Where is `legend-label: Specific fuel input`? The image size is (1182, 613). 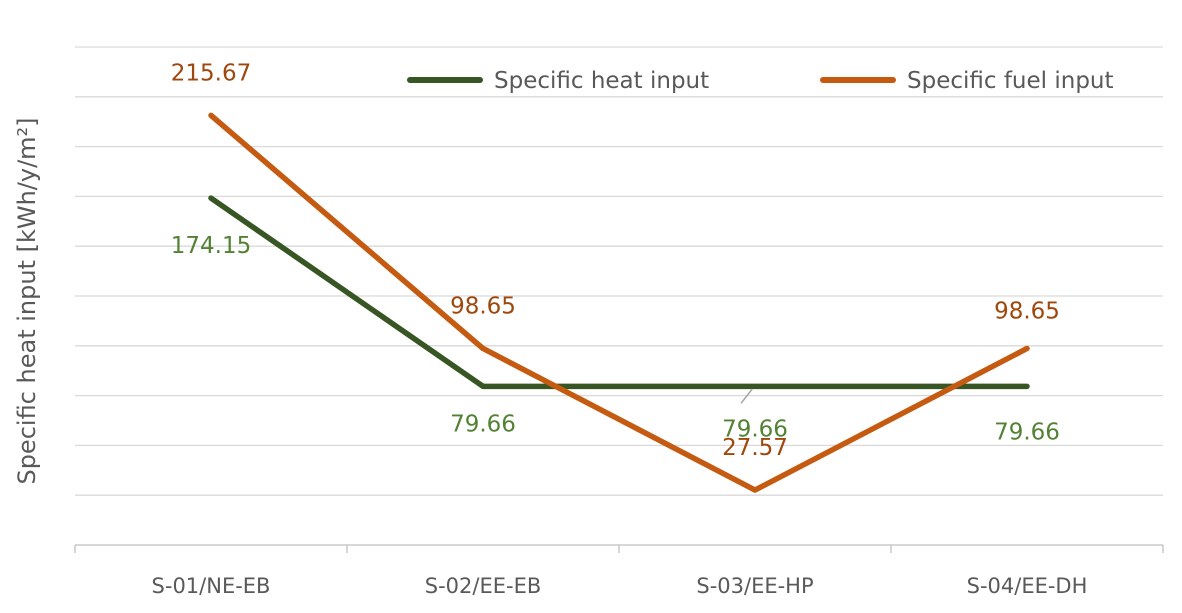
legend-label: Specific fuel input is located at coordinates (1010, 81).